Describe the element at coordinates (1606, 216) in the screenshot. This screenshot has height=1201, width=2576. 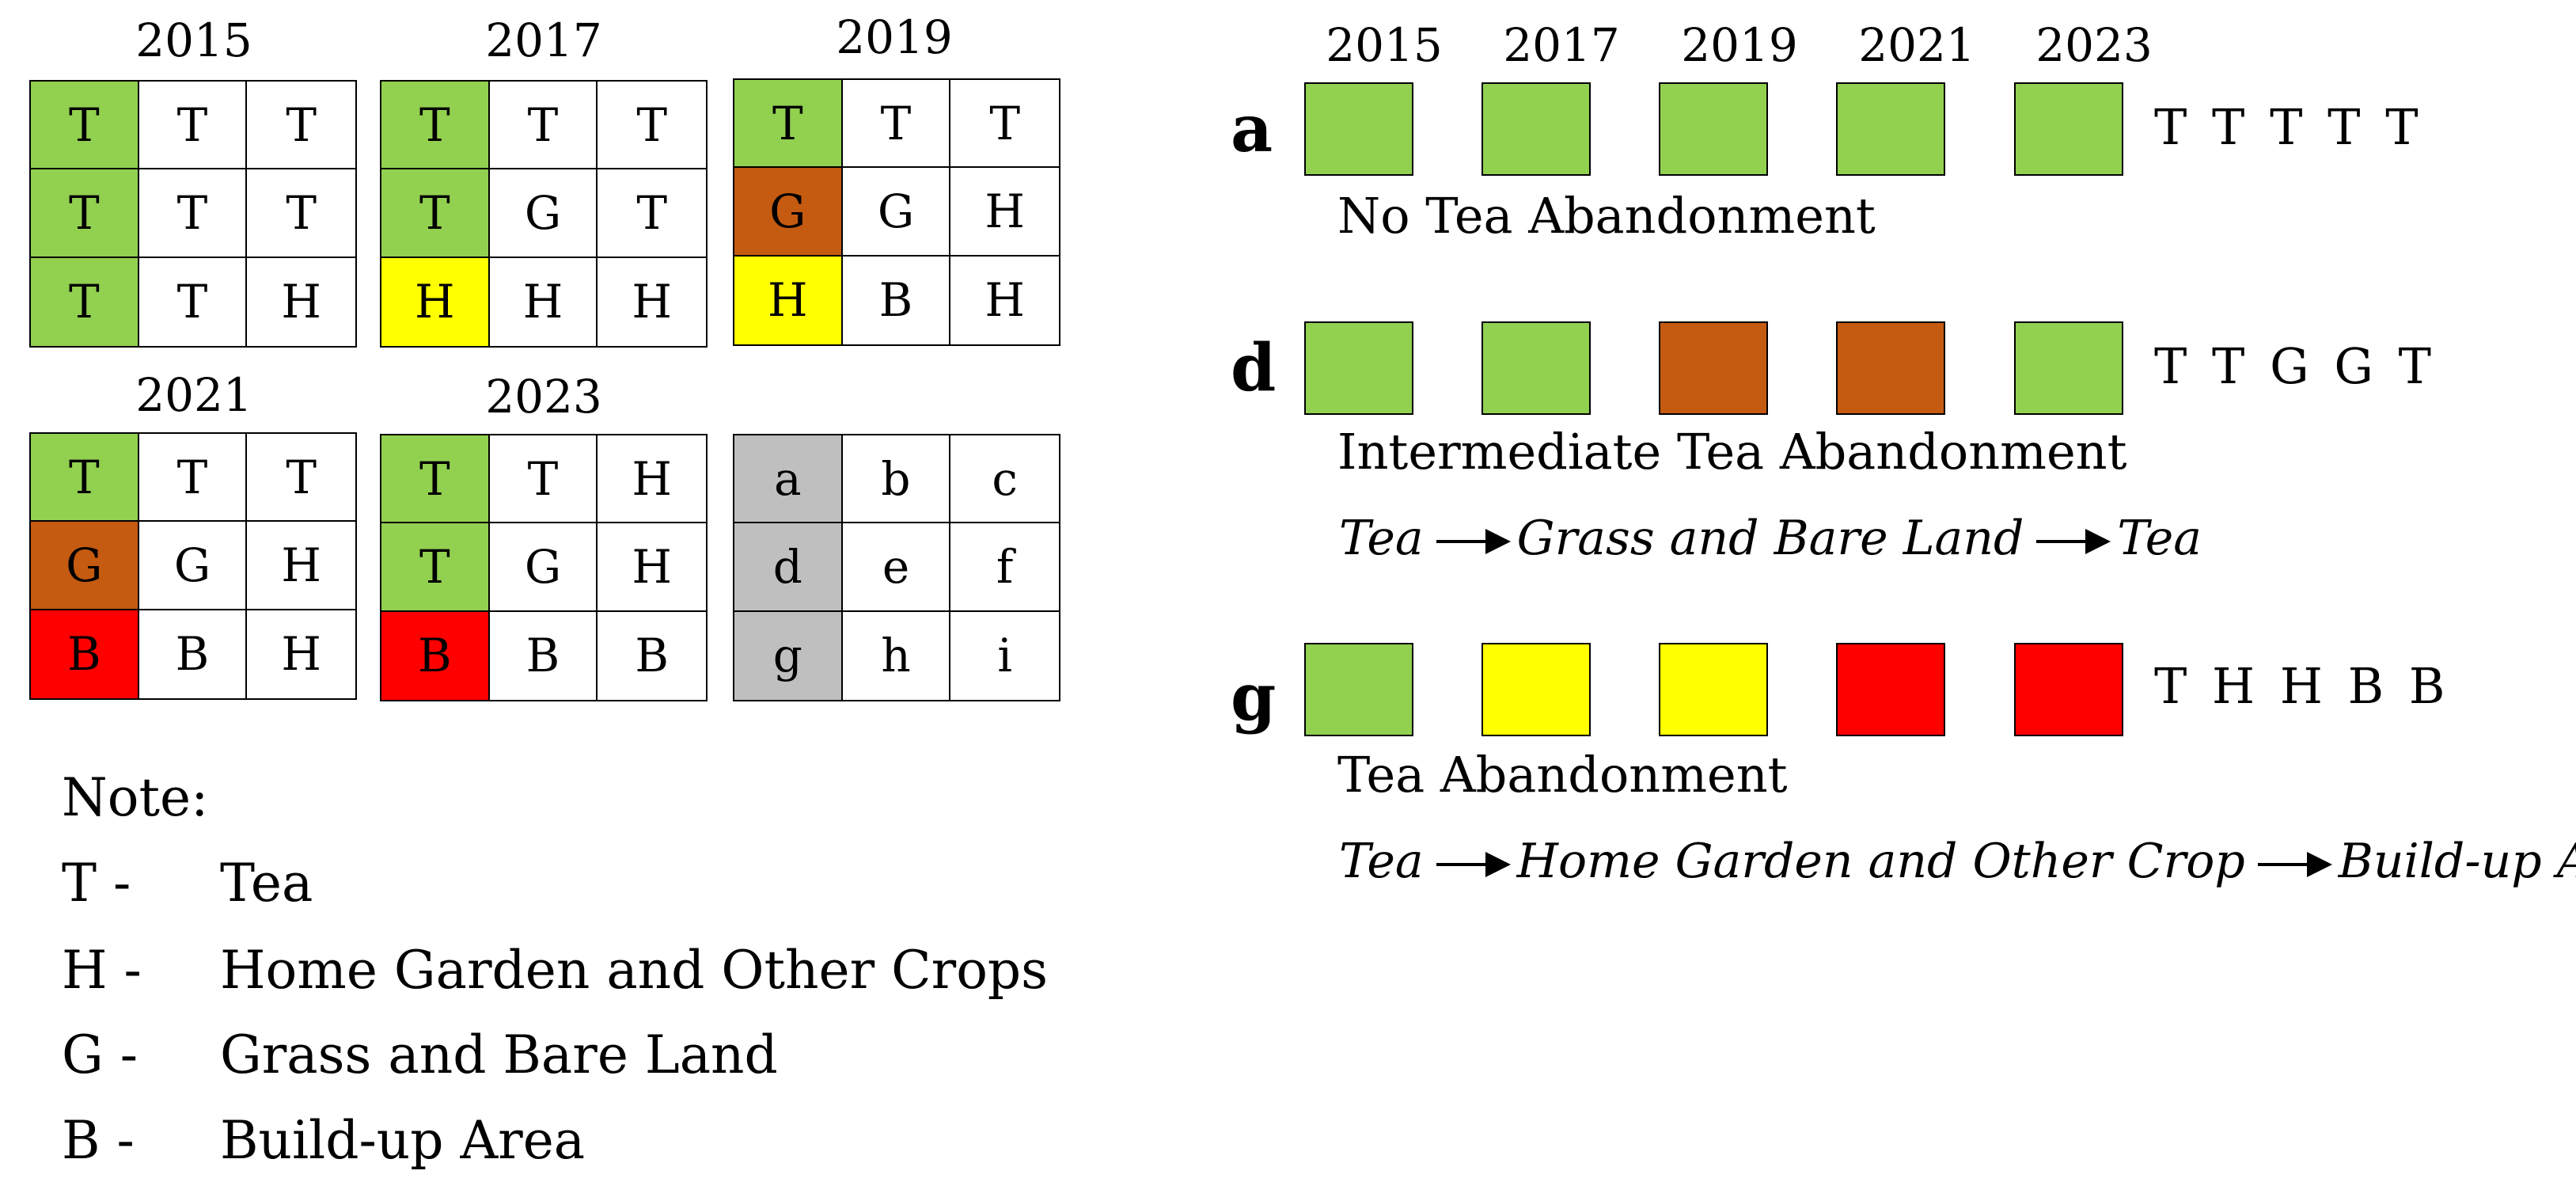
I see `path-title: No Tea Abandonment` at that location.